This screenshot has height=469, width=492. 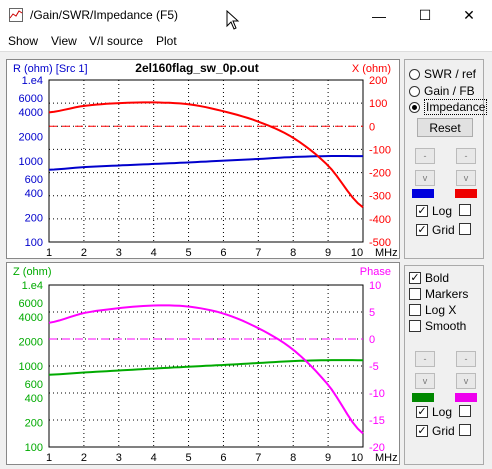 I want to click on right-grid-checkbox, so click(x=467, y=229).